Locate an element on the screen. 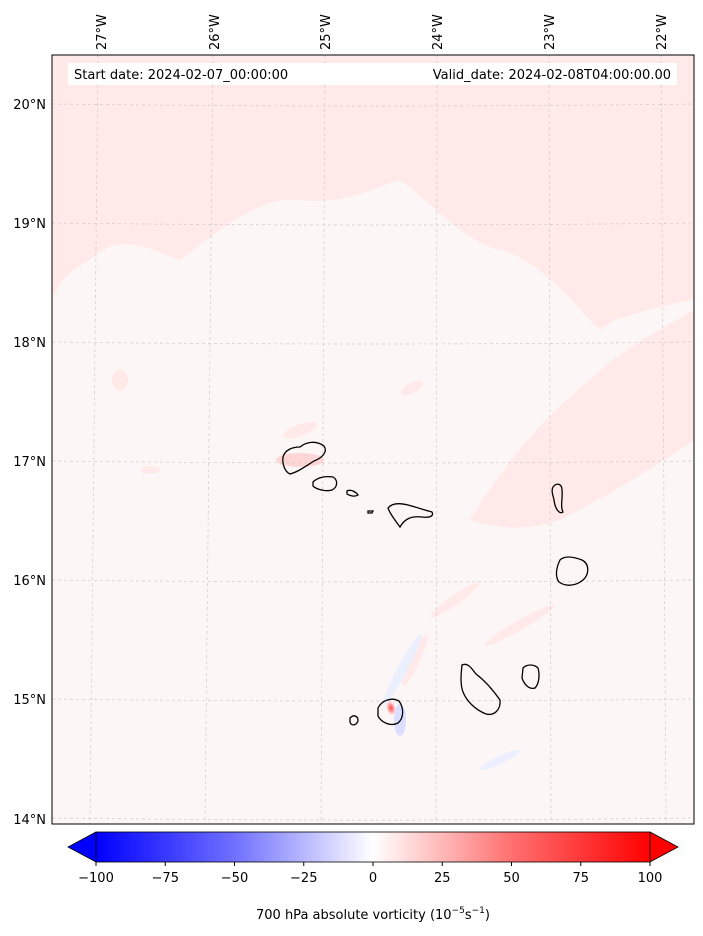  island-brava is located at coordinates (354, 720).